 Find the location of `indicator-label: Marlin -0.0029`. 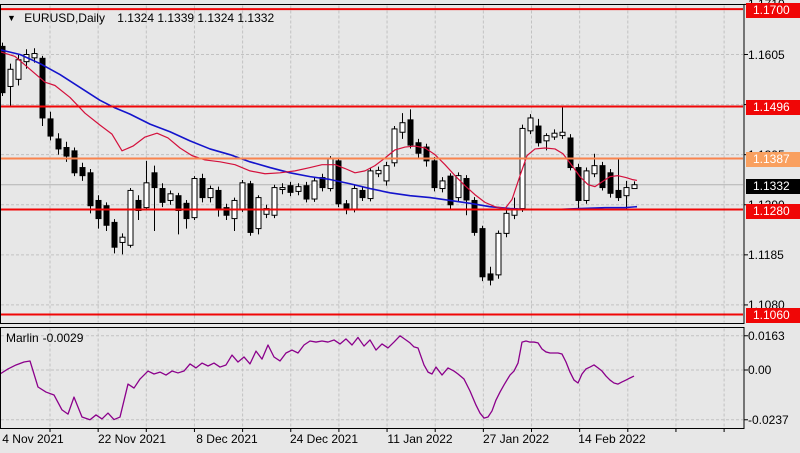

indicator-label: Marlin -0.0029 is located at coordinates (44, 338).